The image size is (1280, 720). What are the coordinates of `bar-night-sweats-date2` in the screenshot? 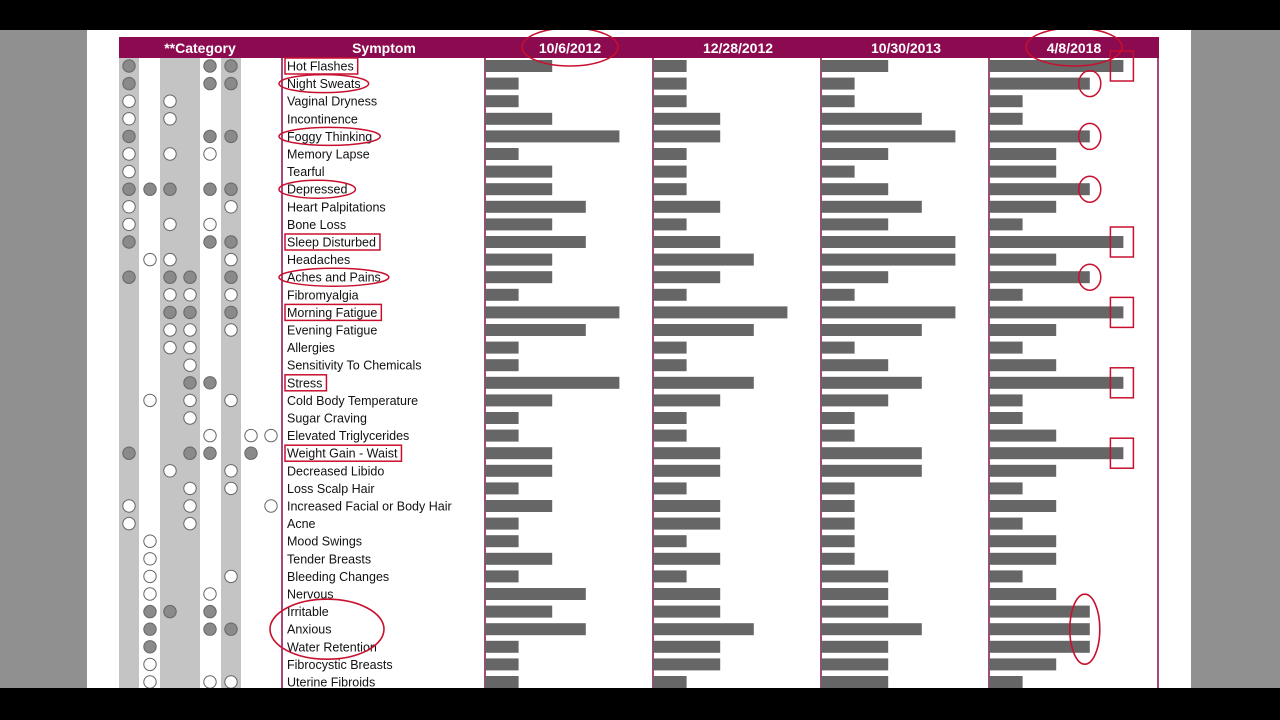 It's located at (670, 83).